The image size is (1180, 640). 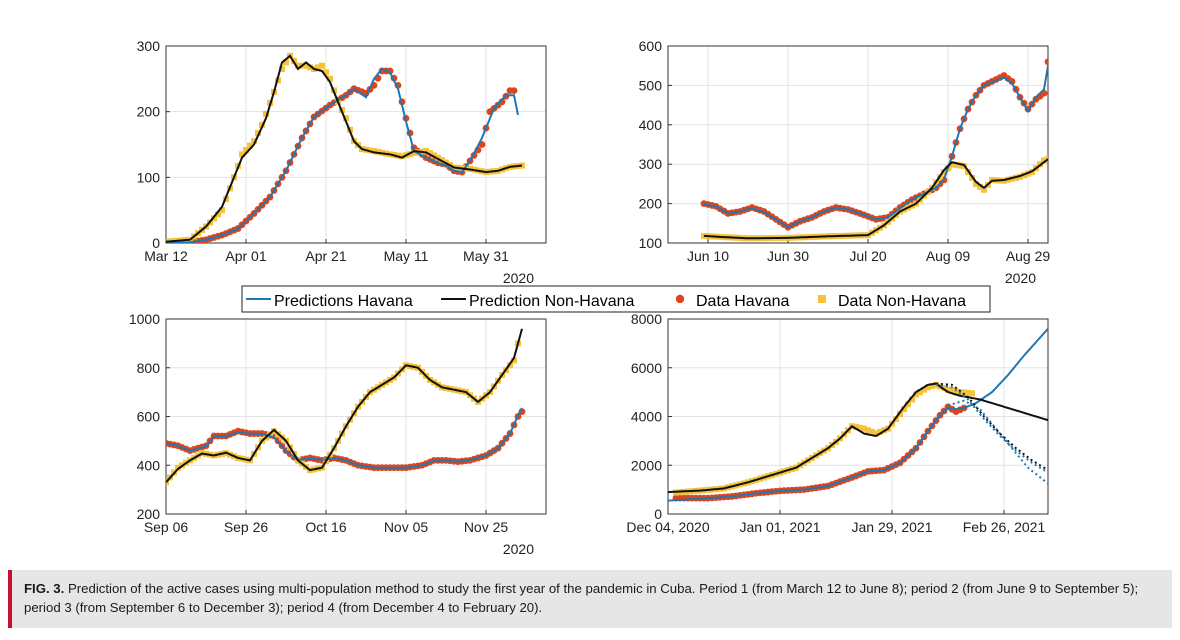 I want to click on y-tick-label: 8000, so click(x=646, y=319).